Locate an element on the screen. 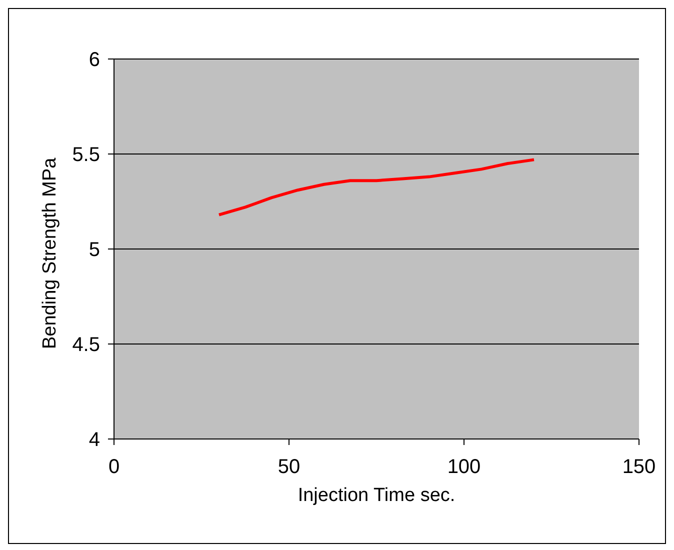 This screenshot has height=550, width=674. y-tick-label: 5 is located at coordinates (94, 250).